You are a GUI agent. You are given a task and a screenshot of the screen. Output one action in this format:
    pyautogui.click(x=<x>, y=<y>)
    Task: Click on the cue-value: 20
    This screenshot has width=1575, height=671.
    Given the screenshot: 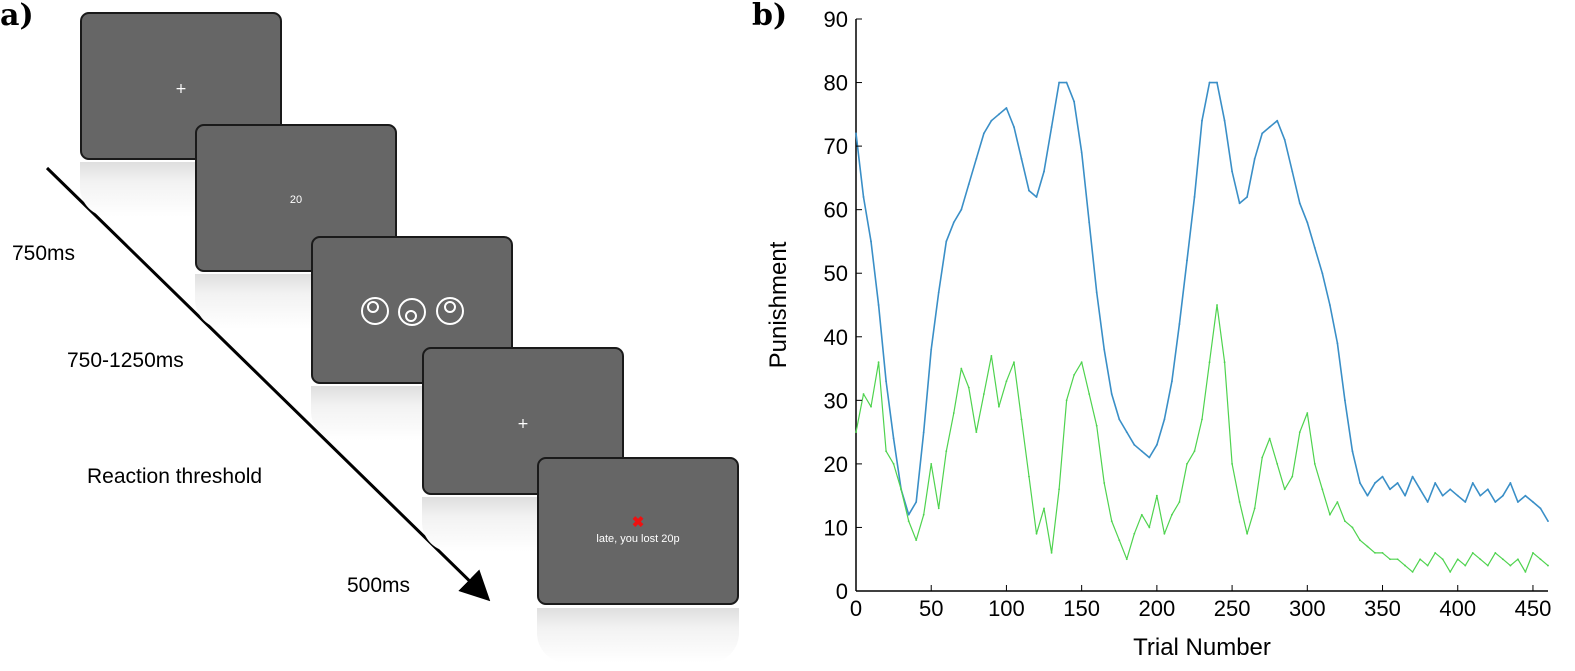 What is the action you would take?
    pyautogui.click(x=296, y=200)
    